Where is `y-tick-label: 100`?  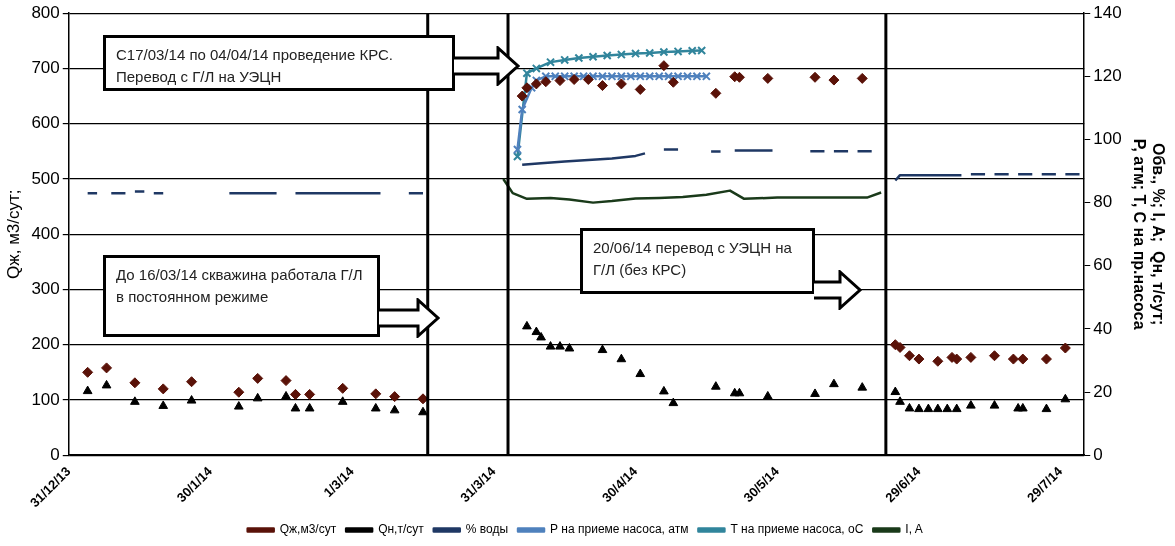 y-tick-label: 100 is located at coordinates (45, 399).